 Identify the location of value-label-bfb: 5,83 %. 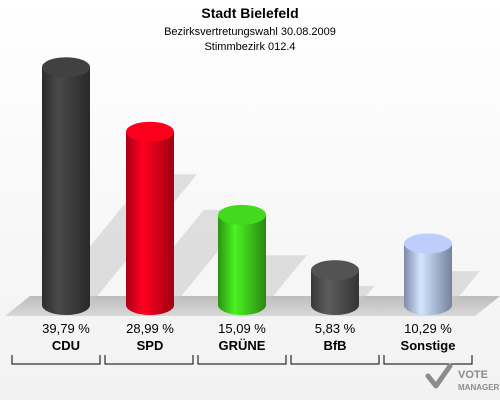
(335, 328).